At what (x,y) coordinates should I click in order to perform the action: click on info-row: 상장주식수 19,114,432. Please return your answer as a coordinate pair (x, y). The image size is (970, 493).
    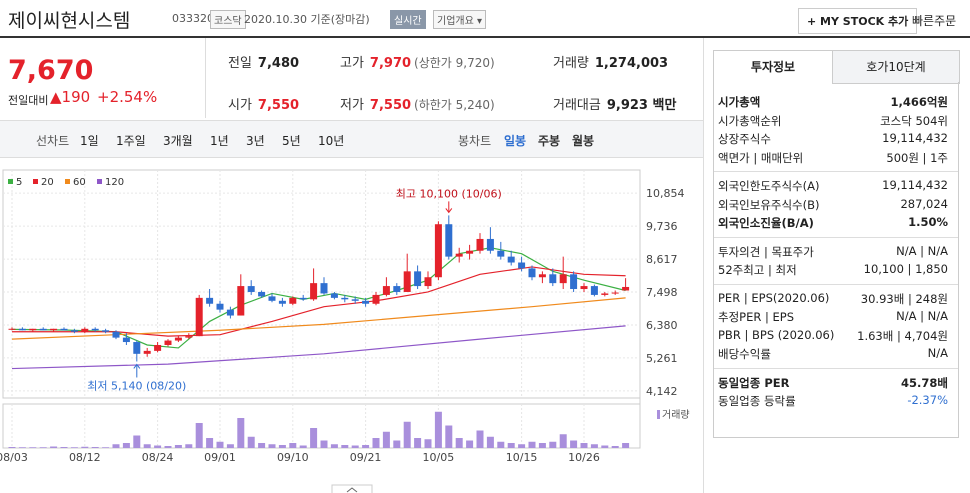
    Looking at the image, I should click on (833, 139).